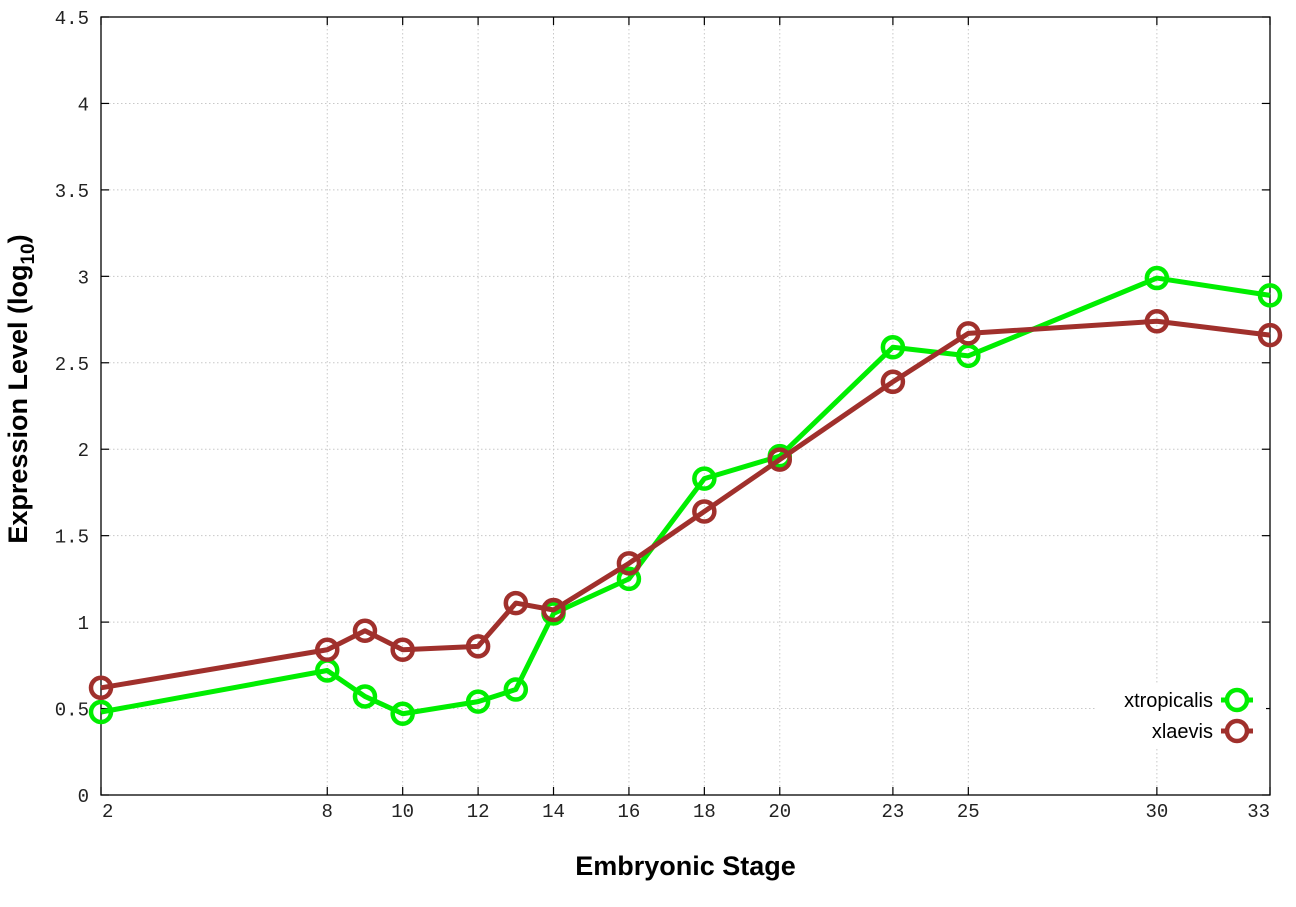  I want to click on y-tick-label: 0.5, so click(72, 711).